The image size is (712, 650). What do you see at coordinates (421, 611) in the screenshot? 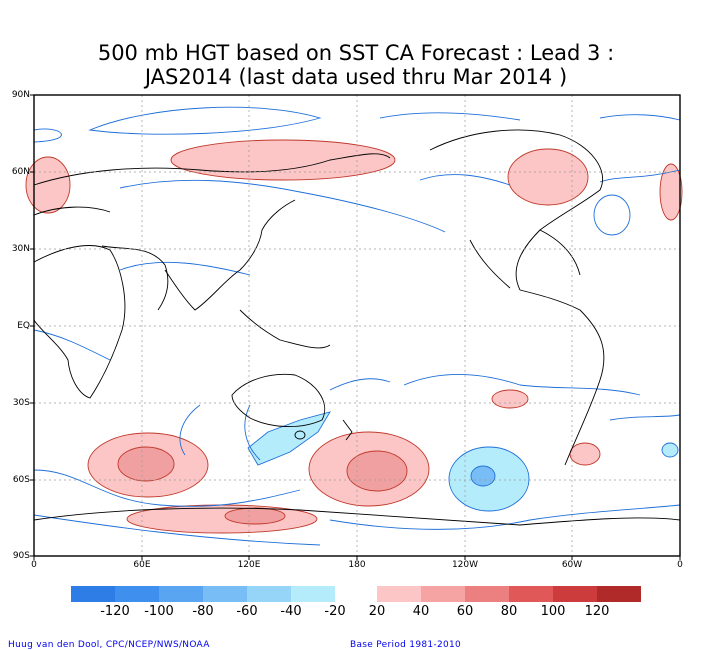
I see `colorbar-label-positive: 40` at bounding box center [421, 611].